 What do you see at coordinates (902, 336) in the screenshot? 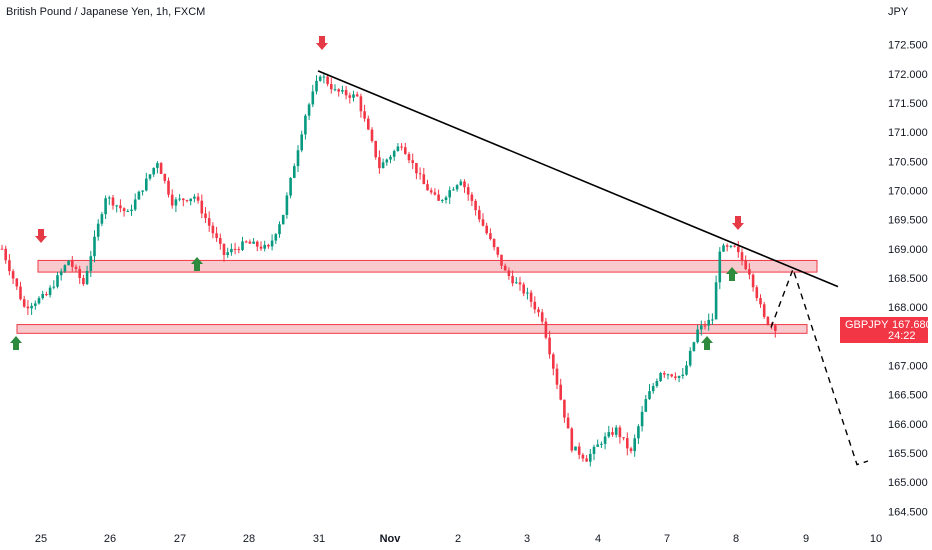
I see `badge-countdown: 24:22` at bounding box center [902, 336].